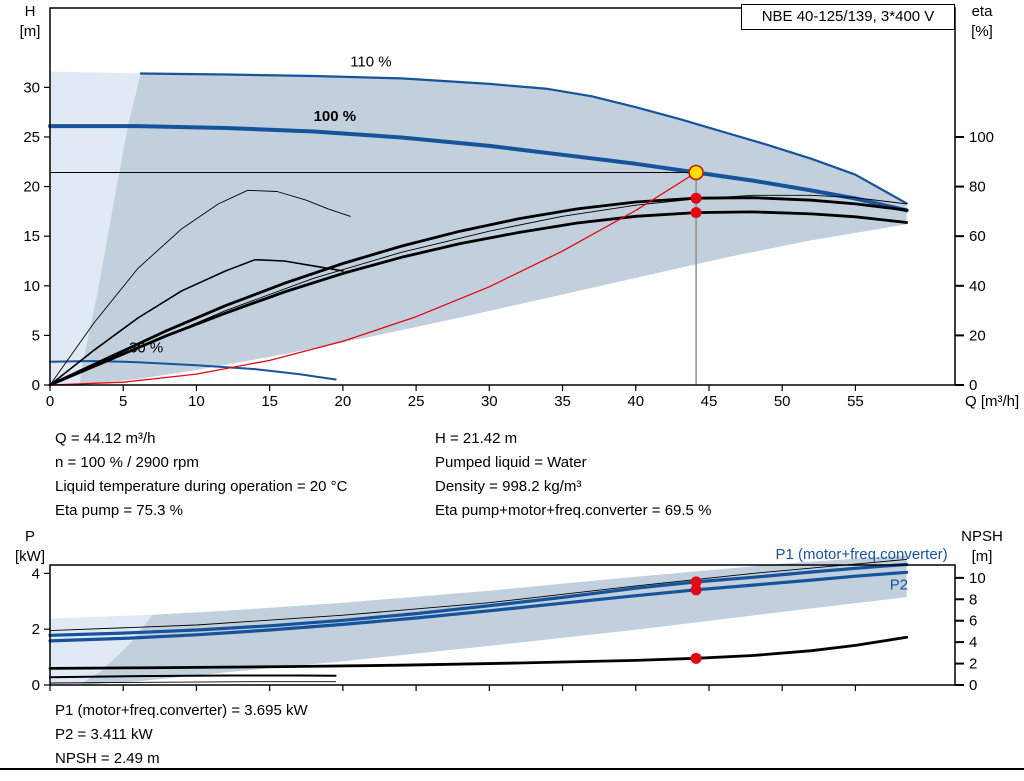 Image resolution: width=1024 pixels, height=781 pixels. Describe the element at coordinates (862, 554) in the screenshot. I see `label-p1: P1 (motor+freq.converter)` at that location.